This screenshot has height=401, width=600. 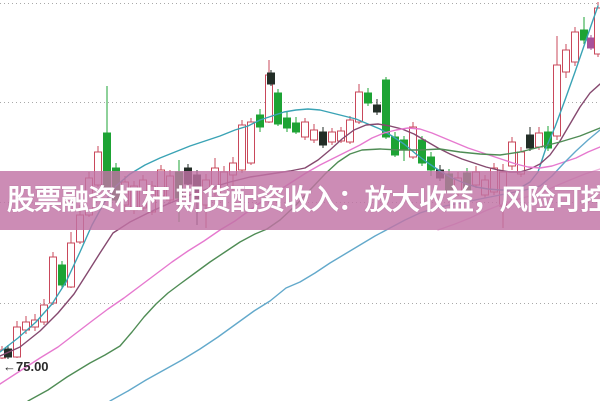 I want to click on text-banner: 股票融资杠杆 期货配资收入：放大收益，风险可控？, so click(x=300, y=200).